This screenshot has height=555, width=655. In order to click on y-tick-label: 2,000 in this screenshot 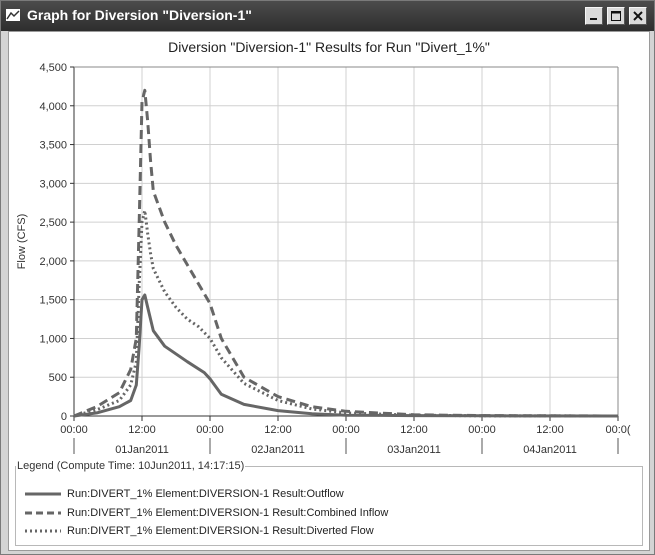, I will do `click(53, 262)`.